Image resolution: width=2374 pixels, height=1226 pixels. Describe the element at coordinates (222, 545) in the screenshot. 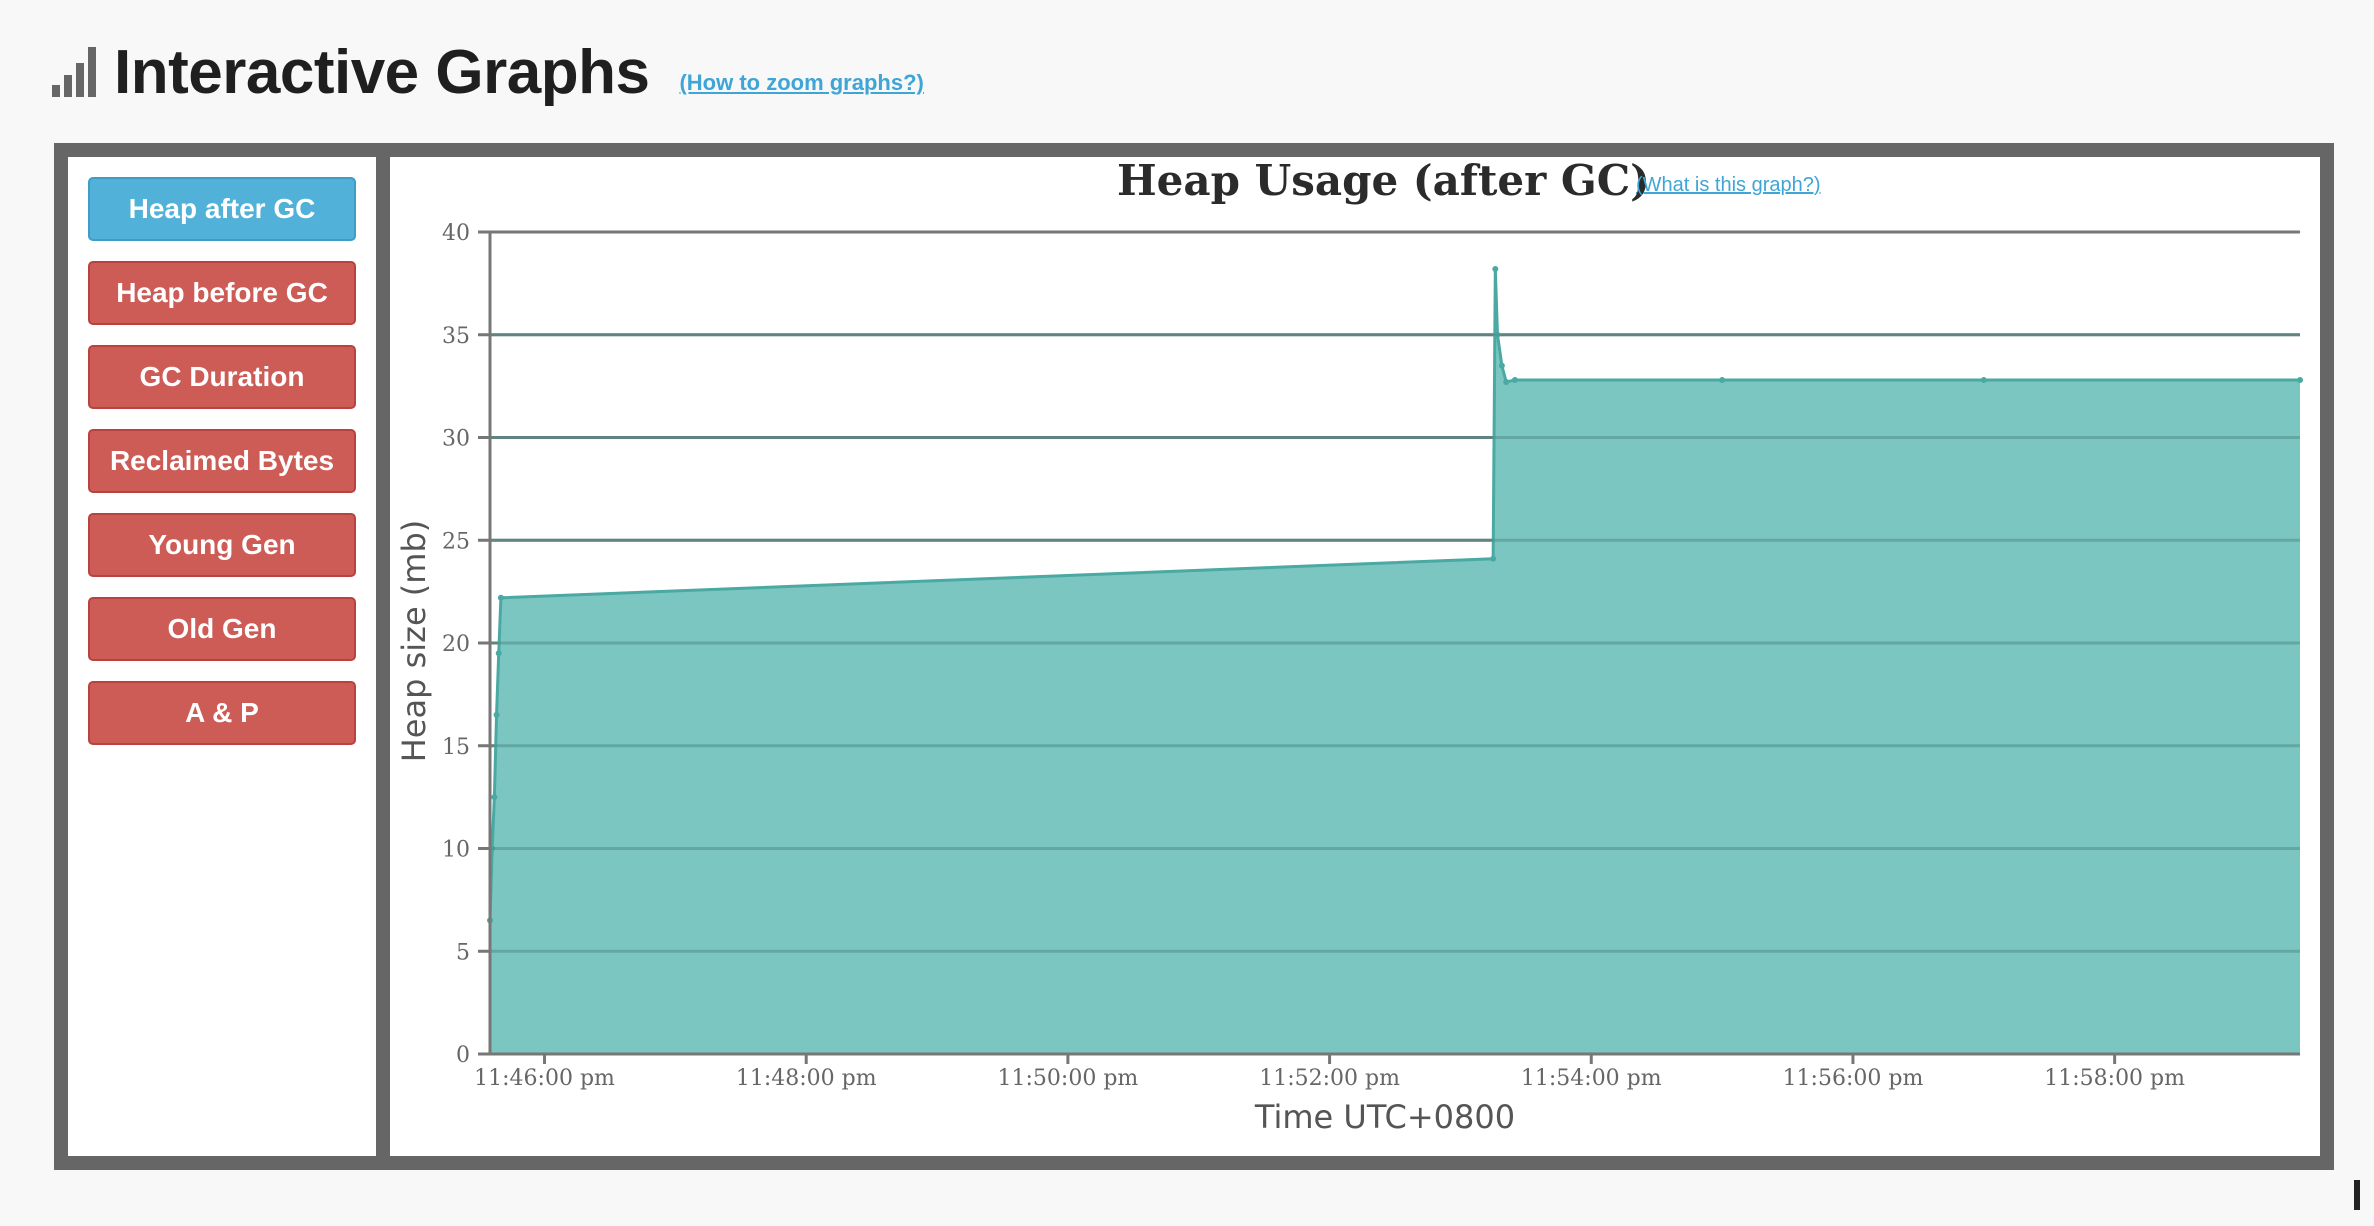

I see `young-gen-button: Young Gen` at that location.